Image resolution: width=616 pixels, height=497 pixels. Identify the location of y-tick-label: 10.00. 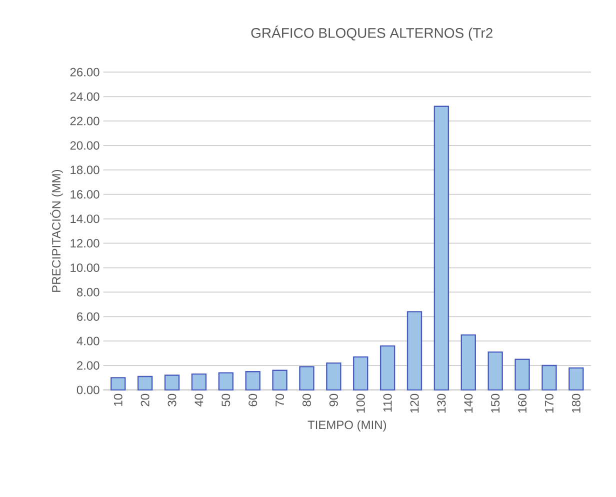
(85, 267).